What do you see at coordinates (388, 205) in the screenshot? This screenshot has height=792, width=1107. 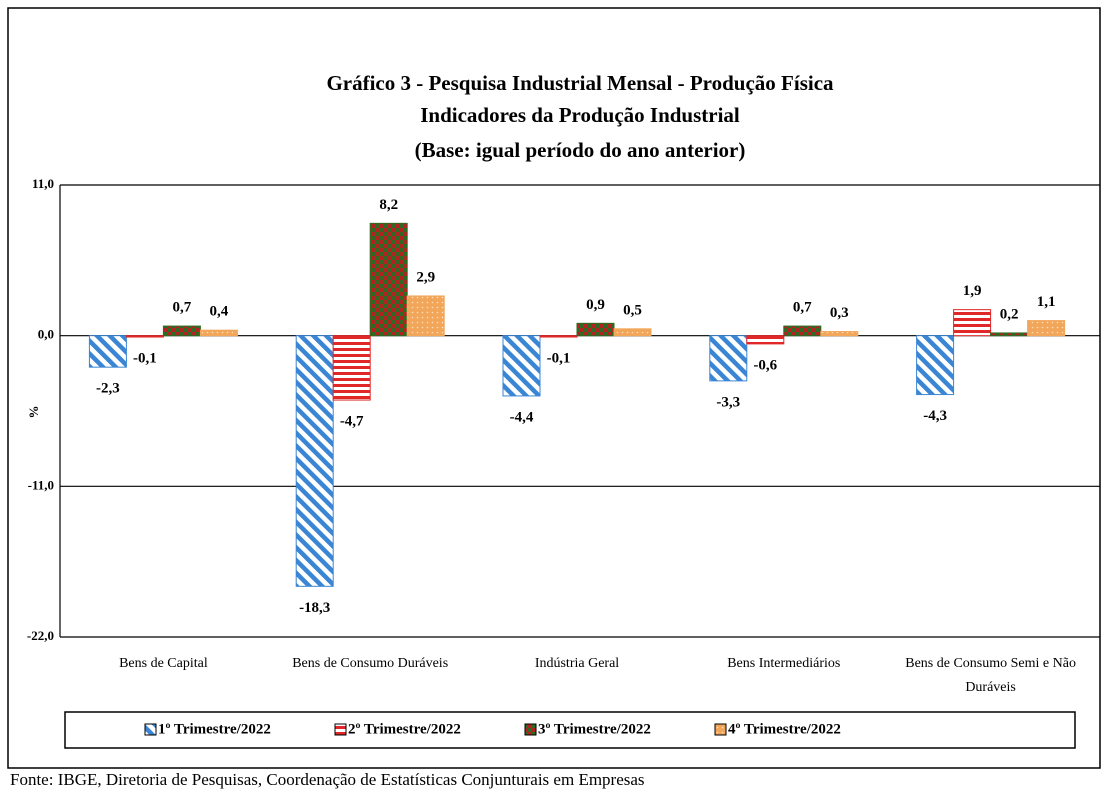 I see `value-label: 8,2` at bounding box center [388, 205].